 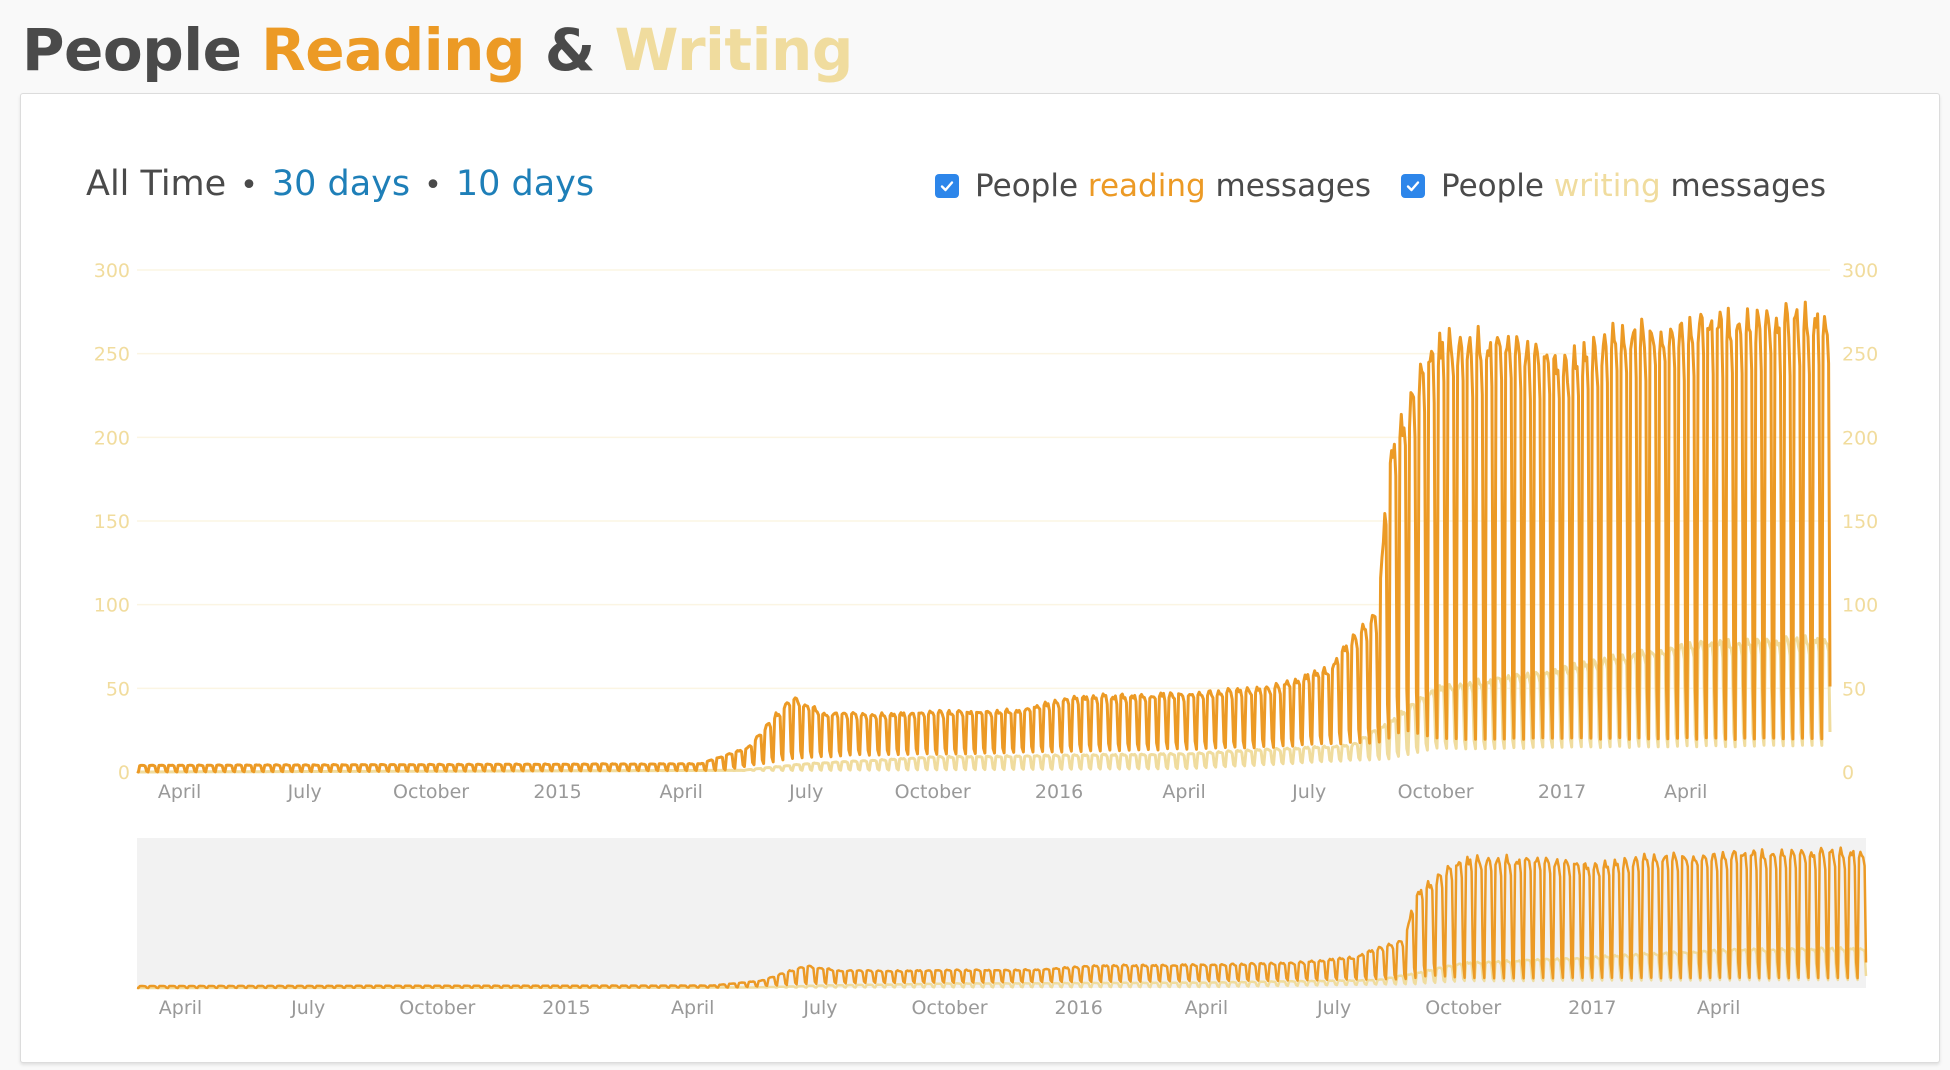 What do you see at coordinates (566, 1008) in the screenshot?
I see `navigator-x-tick-label: 2015` at bounding box center [566, 1008].